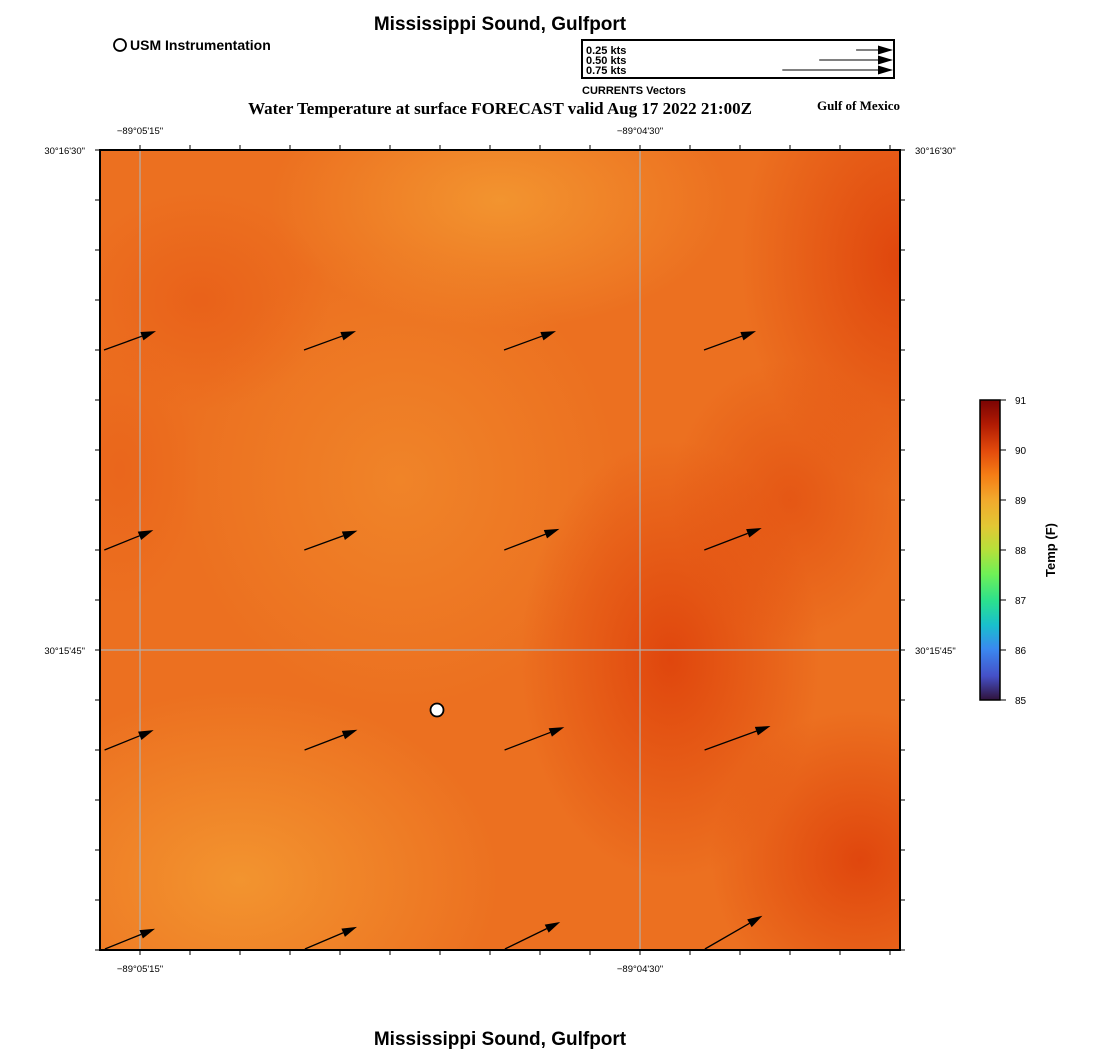 This screenshot has width=1100, height=1050. What do you see at coordinates (606, 71) in the screenshot?
I see `vector-legend-label-3: 0.75 kts` at bounding box center [606, 71].